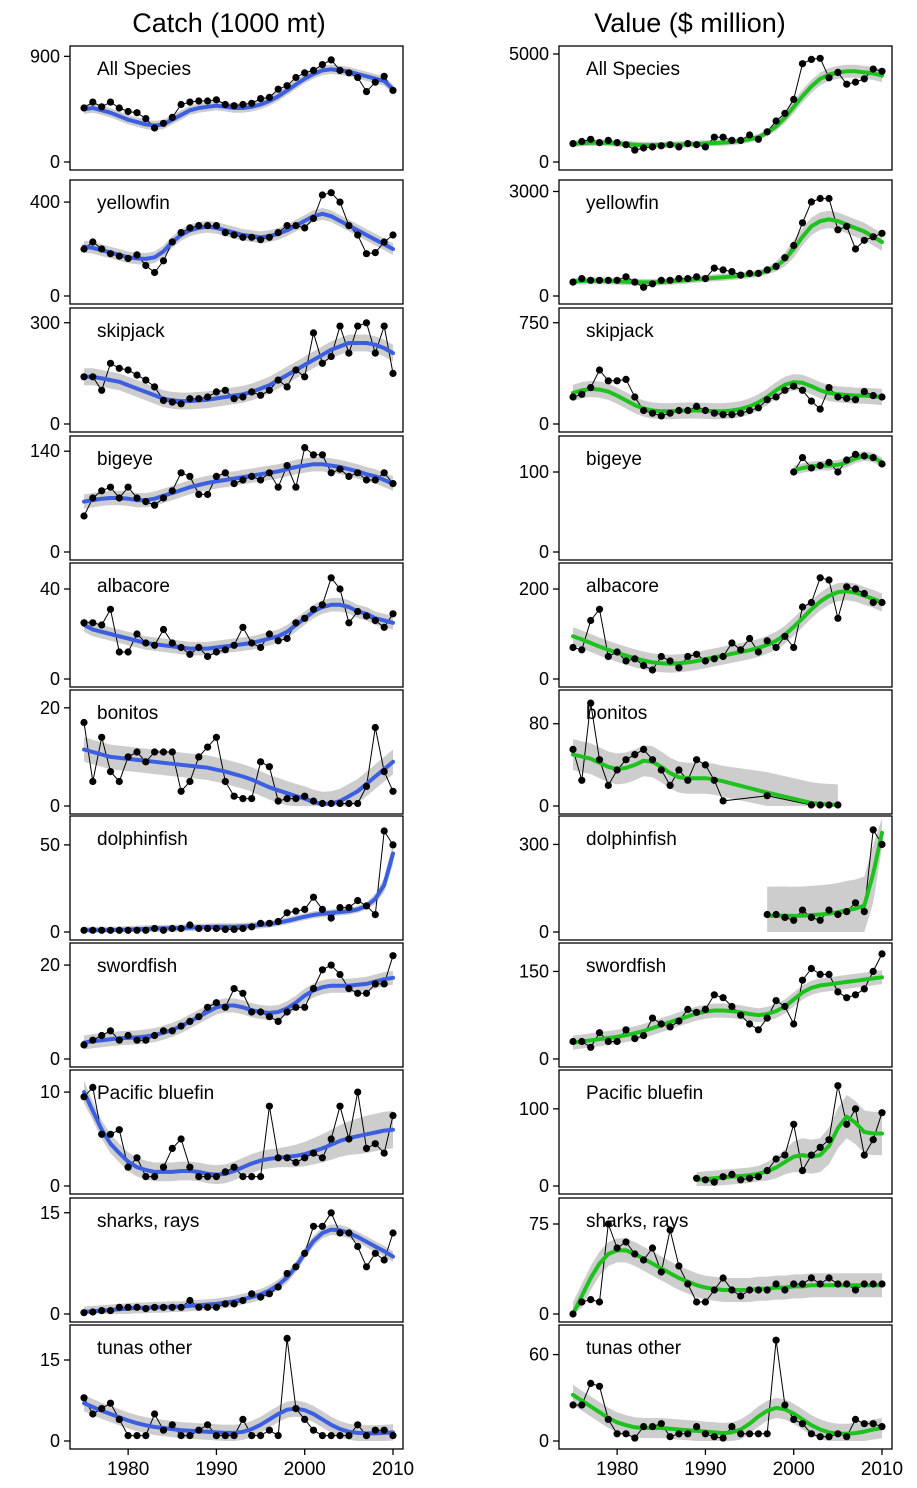 The height and width of the screenshot is (1488, 917). Describe the element at coordinates (393, 1469) in the screenshot. I see `x-tick-label: 2010` at that location.